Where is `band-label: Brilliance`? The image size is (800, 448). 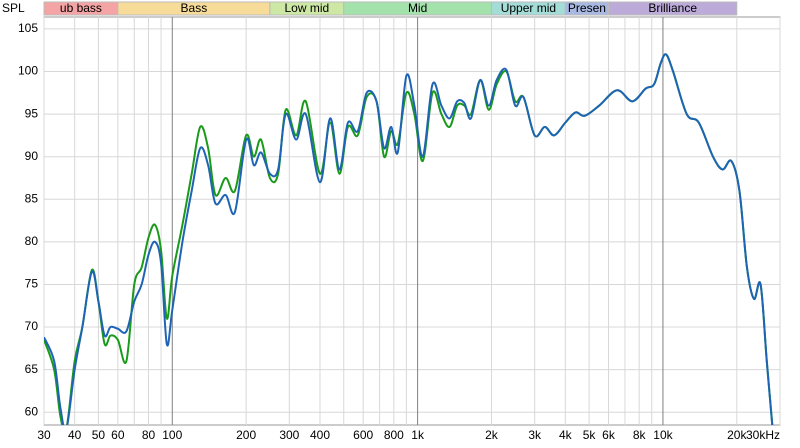 band-label: Brilliance is located at coordinates (672, 8).